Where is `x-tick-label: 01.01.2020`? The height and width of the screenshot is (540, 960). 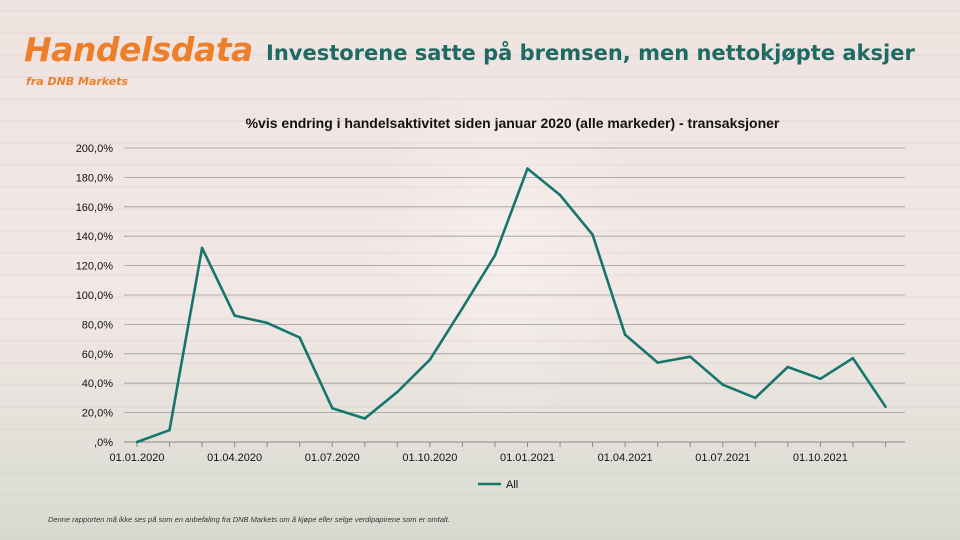
x-tick-label: 01.01.2020 is located at coordinates (136, 458).